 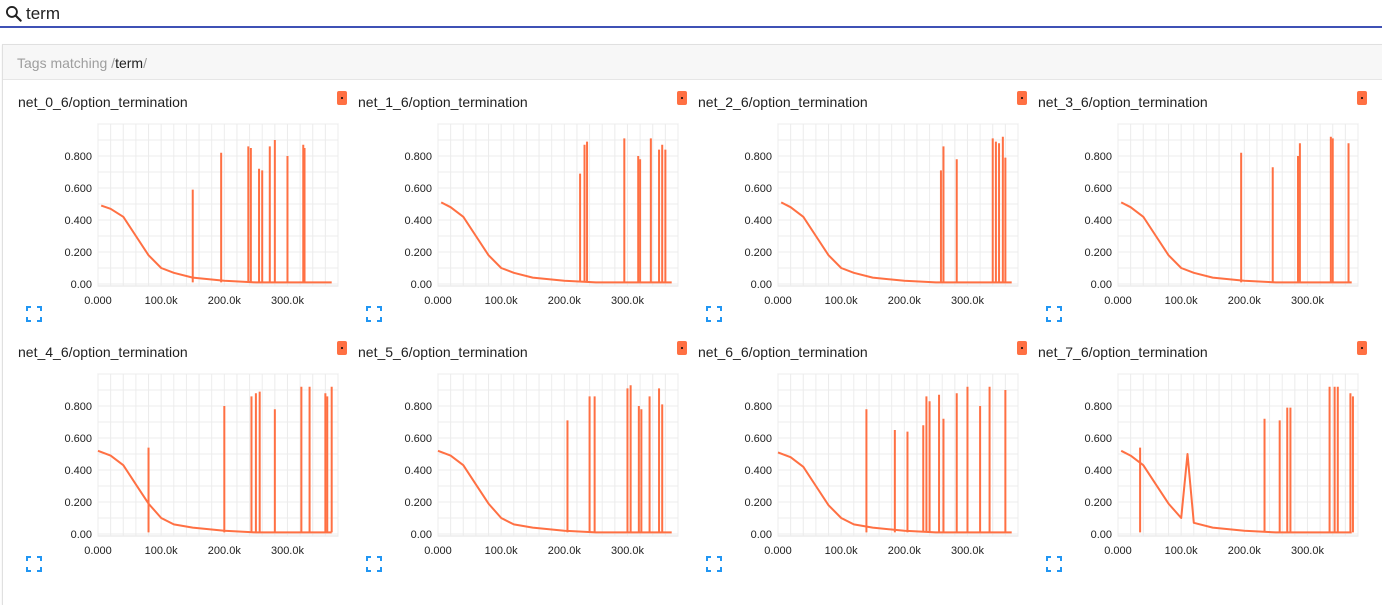 I want to click on search-icon, so click(x=14, y=14).